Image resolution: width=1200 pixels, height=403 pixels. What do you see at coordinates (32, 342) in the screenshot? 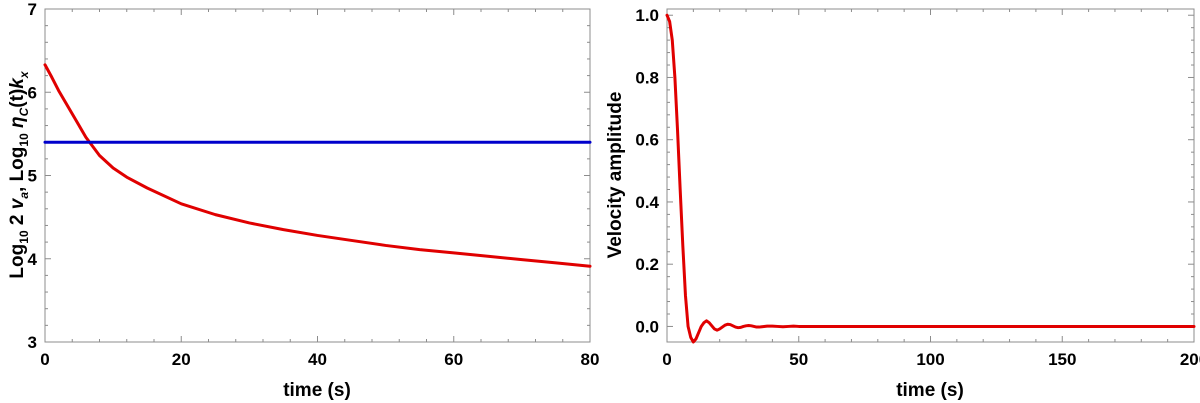
I see `y-tick-label: 3` at bounding box center [32, 342].